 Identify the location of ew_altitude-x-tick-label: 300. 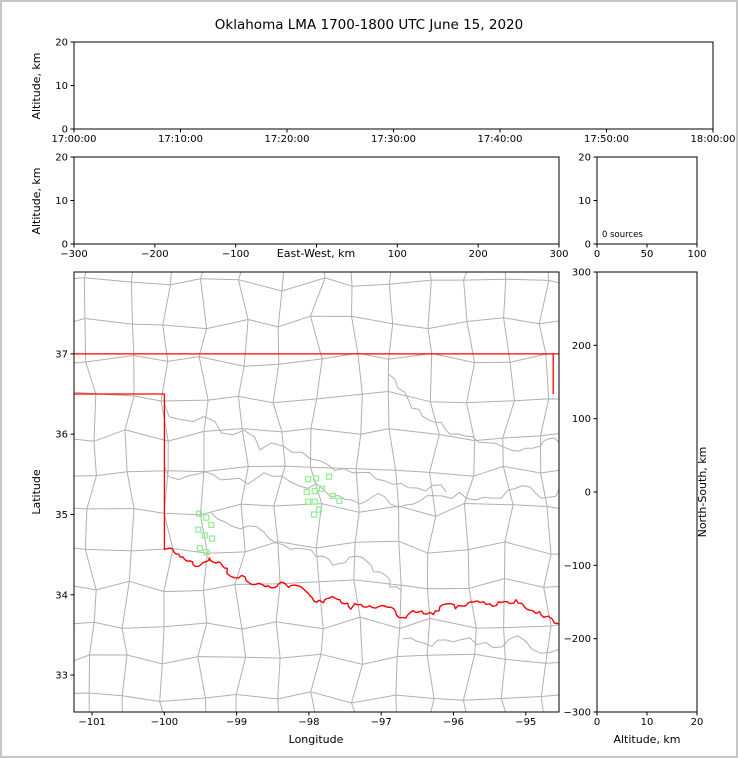
(558, 254).